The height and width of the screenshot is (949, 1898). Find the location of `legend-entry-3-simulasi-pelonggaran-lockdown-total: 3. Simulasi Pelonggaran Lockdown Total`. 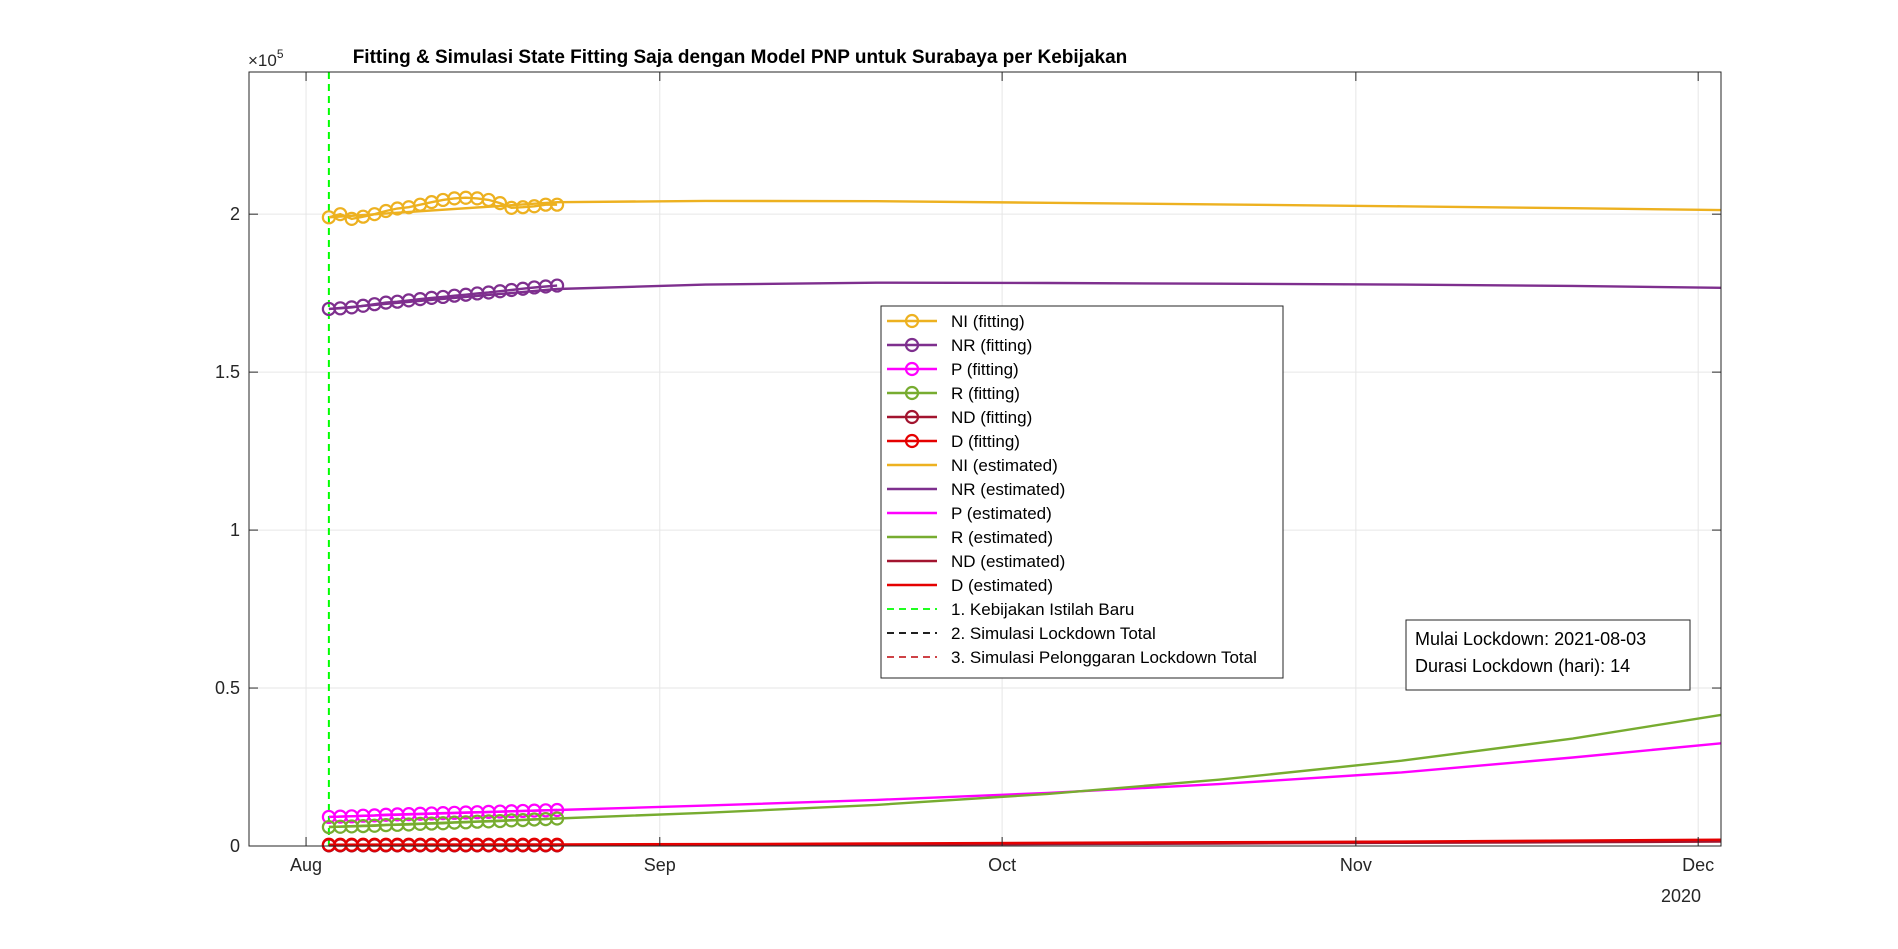

legend-entry-3-simulasi-pelonggaran-lockdown-total: 3. Simulasi Pelonggaran Lockdown Total is located at coordinates (1072, 657).